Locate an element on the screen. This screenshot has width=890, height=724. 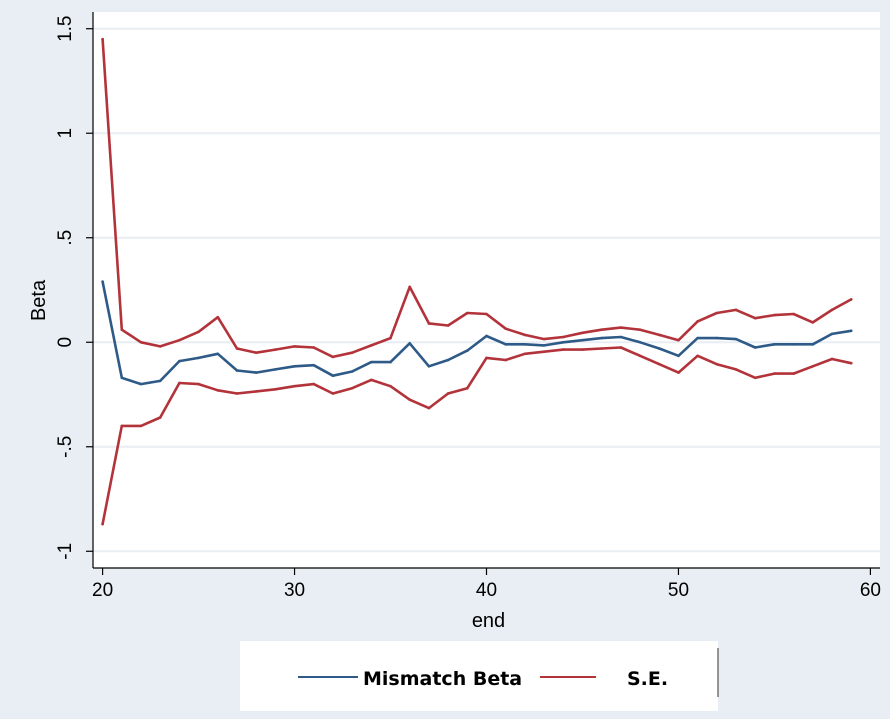
y-tick-label-3: .5 is located at coordinates (65, 238).